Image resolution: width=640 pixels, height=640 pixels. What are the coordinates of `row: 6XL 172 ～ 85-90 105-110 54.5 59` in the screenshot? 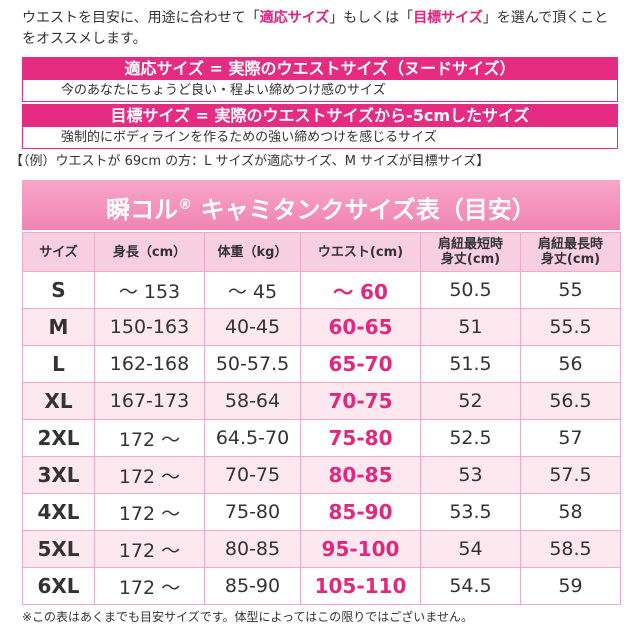 It's located at (321, 586).